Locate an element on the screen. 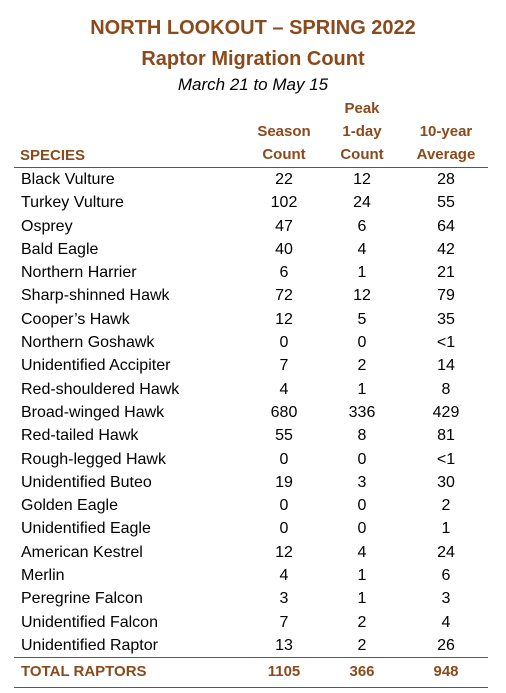  header-season-count: Season Count is located at coordinates (284, 143).